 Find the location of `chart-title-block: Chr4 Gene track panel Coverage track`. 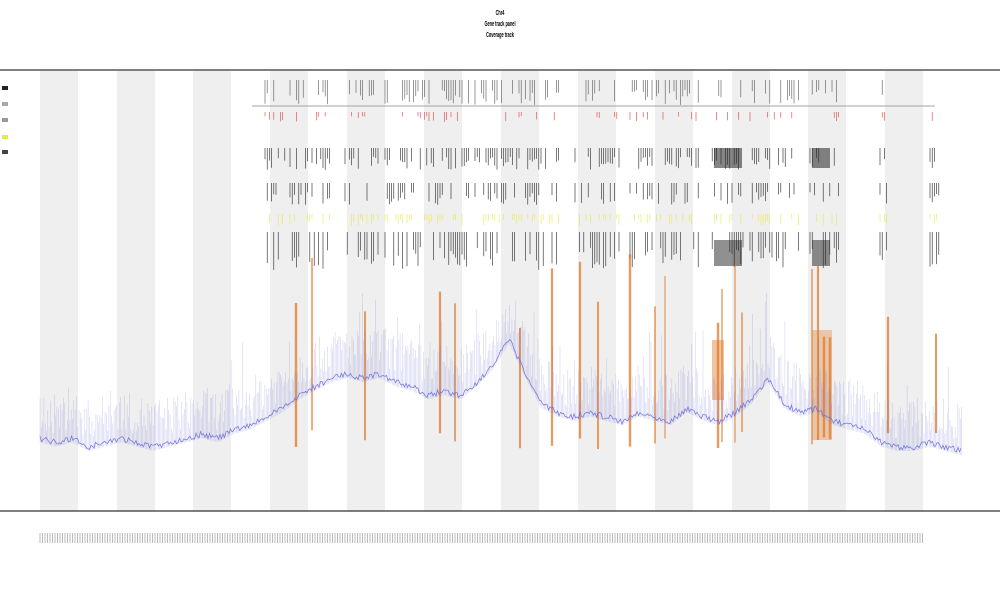

chart-title-block: Chr4 Gene track panel Coverage track is located at coordinates (500, 24).